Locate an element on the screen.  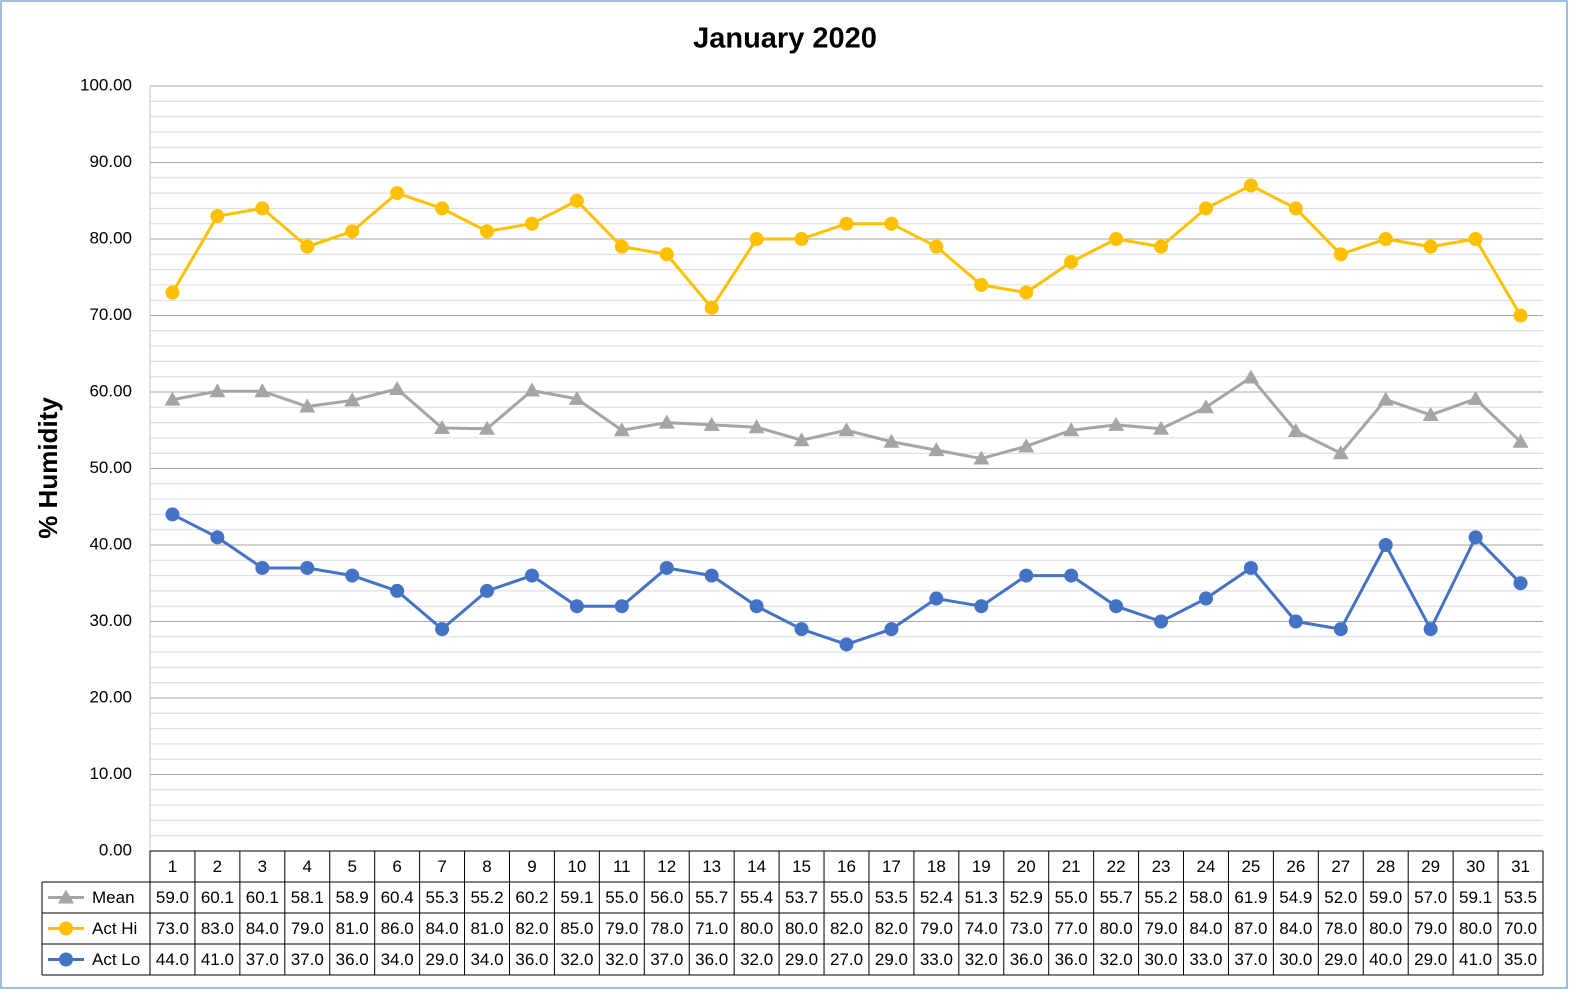
x-tick-label: 22 is located at coordinates (1116, 866).